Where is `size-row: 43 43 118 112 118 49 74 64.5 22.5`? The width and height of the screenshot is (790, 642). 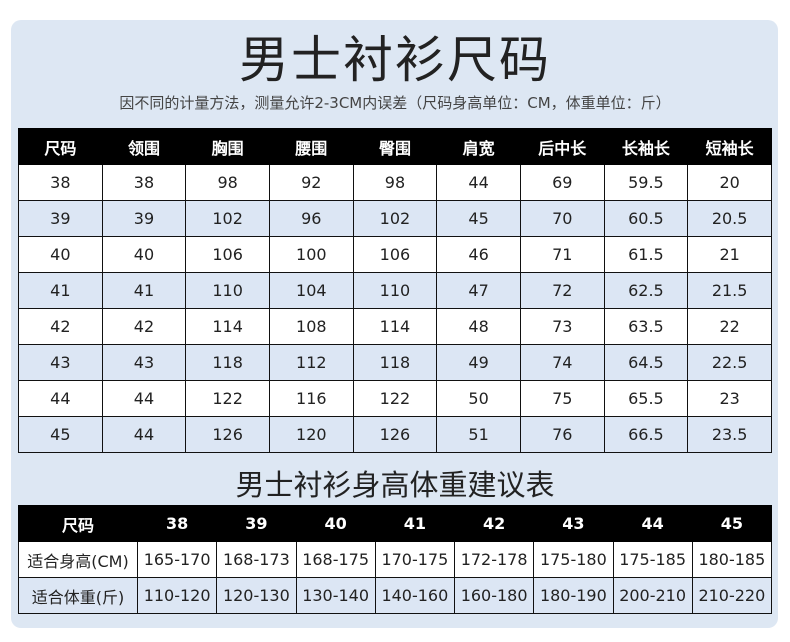
size-row: 43 43 118 112 118 49 74 64.5 22.5 is located at coordinates (395, 362).